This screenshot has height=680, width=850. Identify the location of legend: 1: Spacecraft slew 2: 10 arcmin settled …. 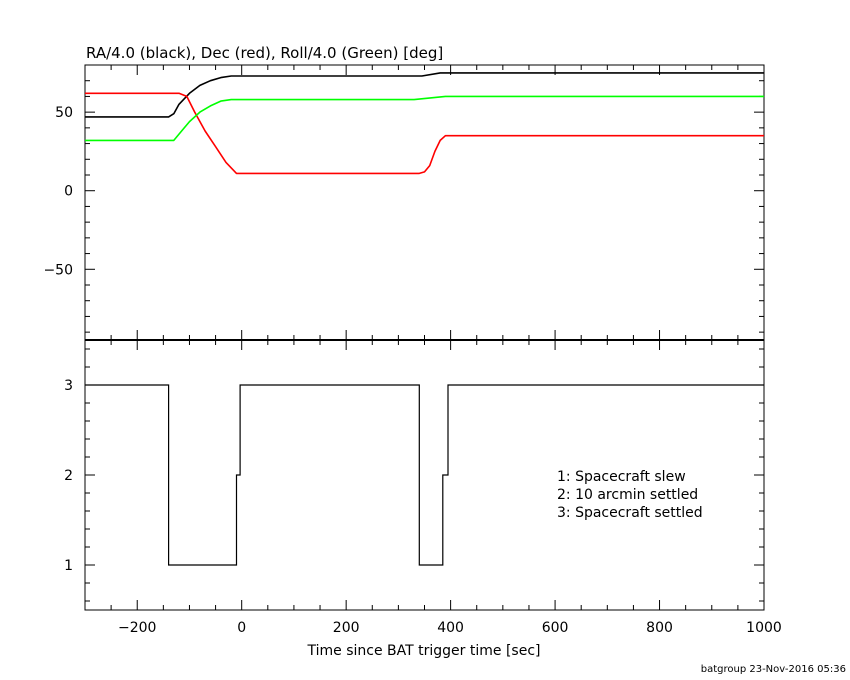
(630, 495).